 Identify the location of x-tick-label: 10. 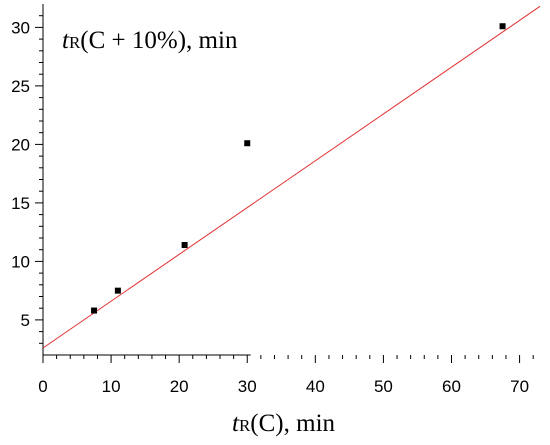
(111, 386).